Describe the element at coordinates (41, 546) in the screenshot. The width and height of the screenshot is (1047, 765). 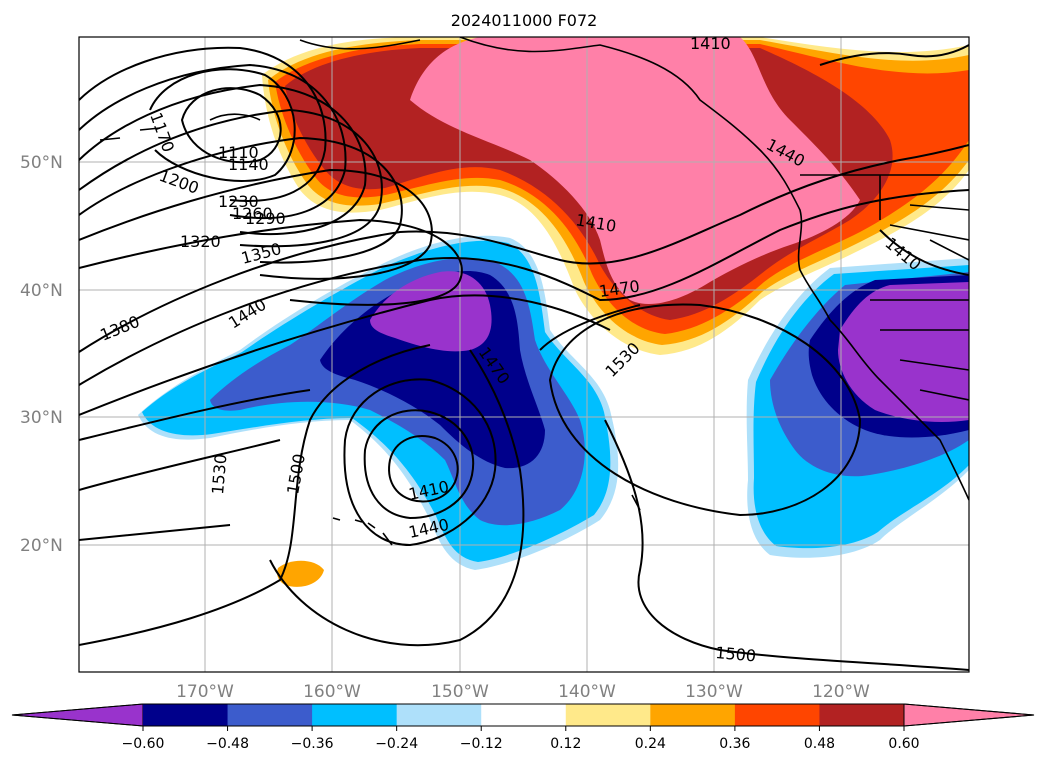
I see `lat-label: 20°N` at that location.